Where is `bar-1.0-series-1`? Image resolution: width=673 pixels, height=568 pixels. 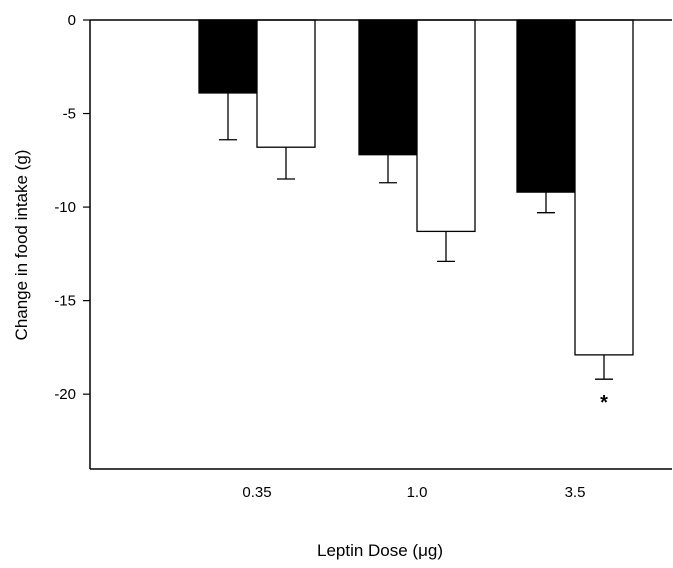 bar-1.0-series-1 is located at coordinates (388, 87).